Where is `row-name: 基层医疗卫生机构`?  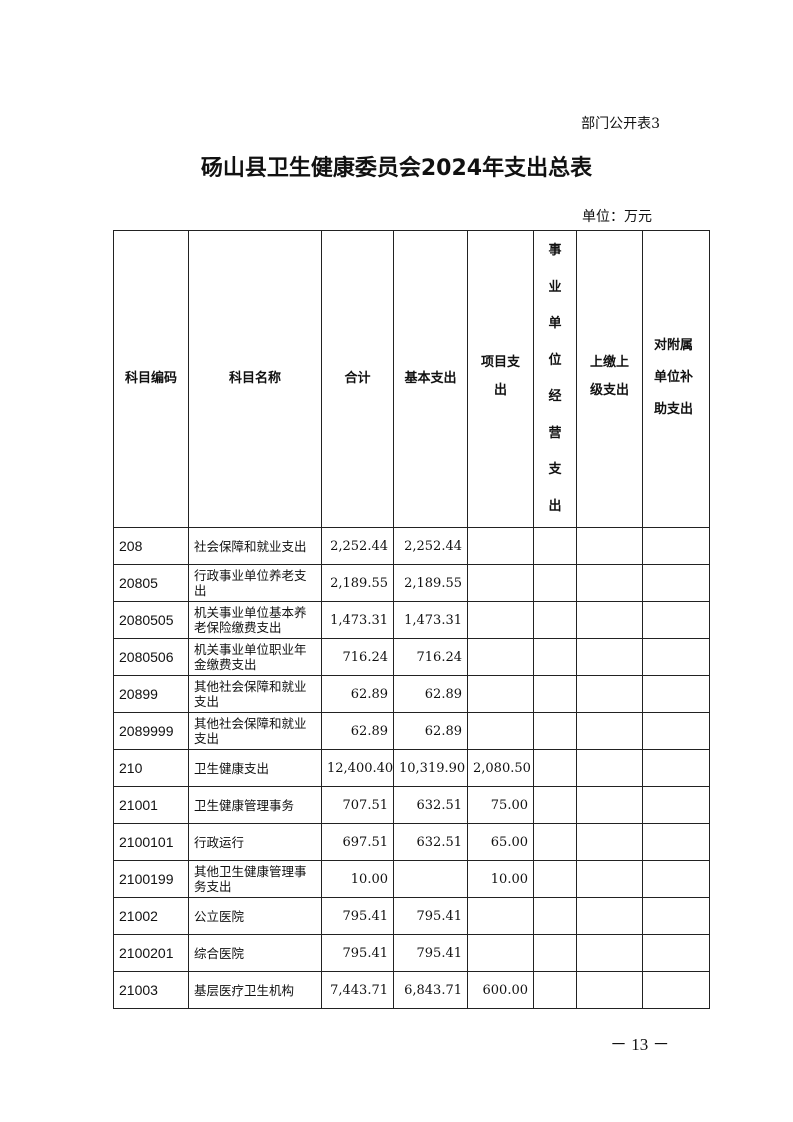 row-name: 基层医疗卫生机构 is located at coordinates (255, 990).